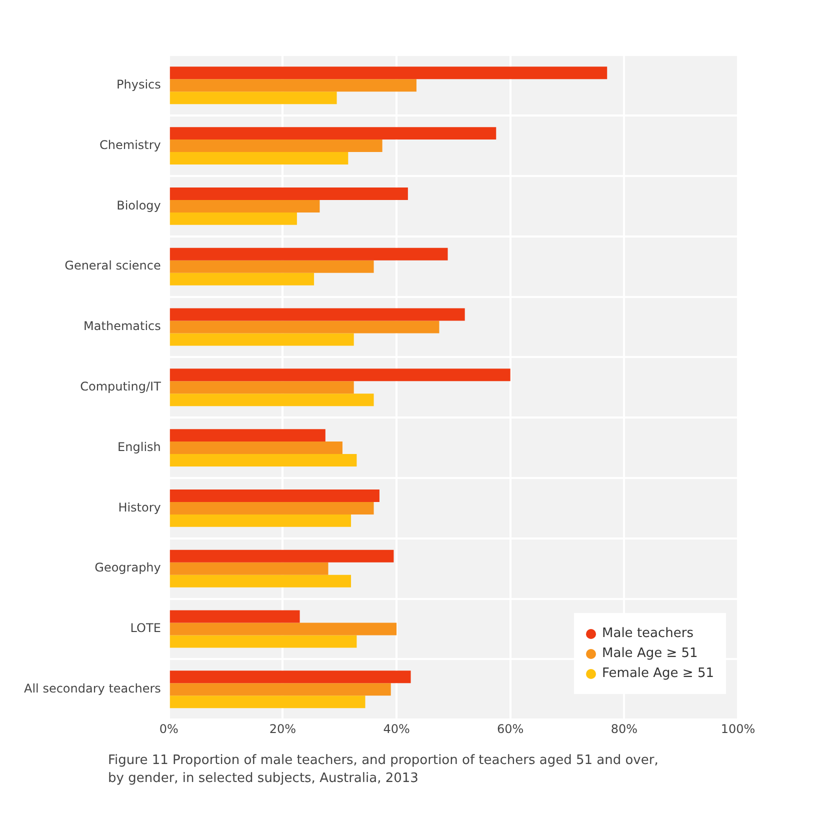 Image resolution: width=834 pixels, height=830 pixels. What do you see at coordinates (92, 689) in the screenshot?
I see `y-tick-label: All secondary teachers` at bounding box center [92, 689].